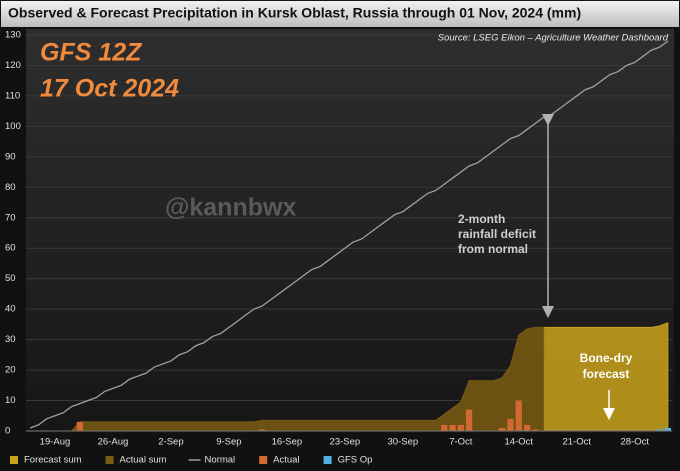 The image size is (680, 471). Describe the element at coordinates (113, 442) in the screenshot. I see `x-tick-label: 26-Aug` at that location.